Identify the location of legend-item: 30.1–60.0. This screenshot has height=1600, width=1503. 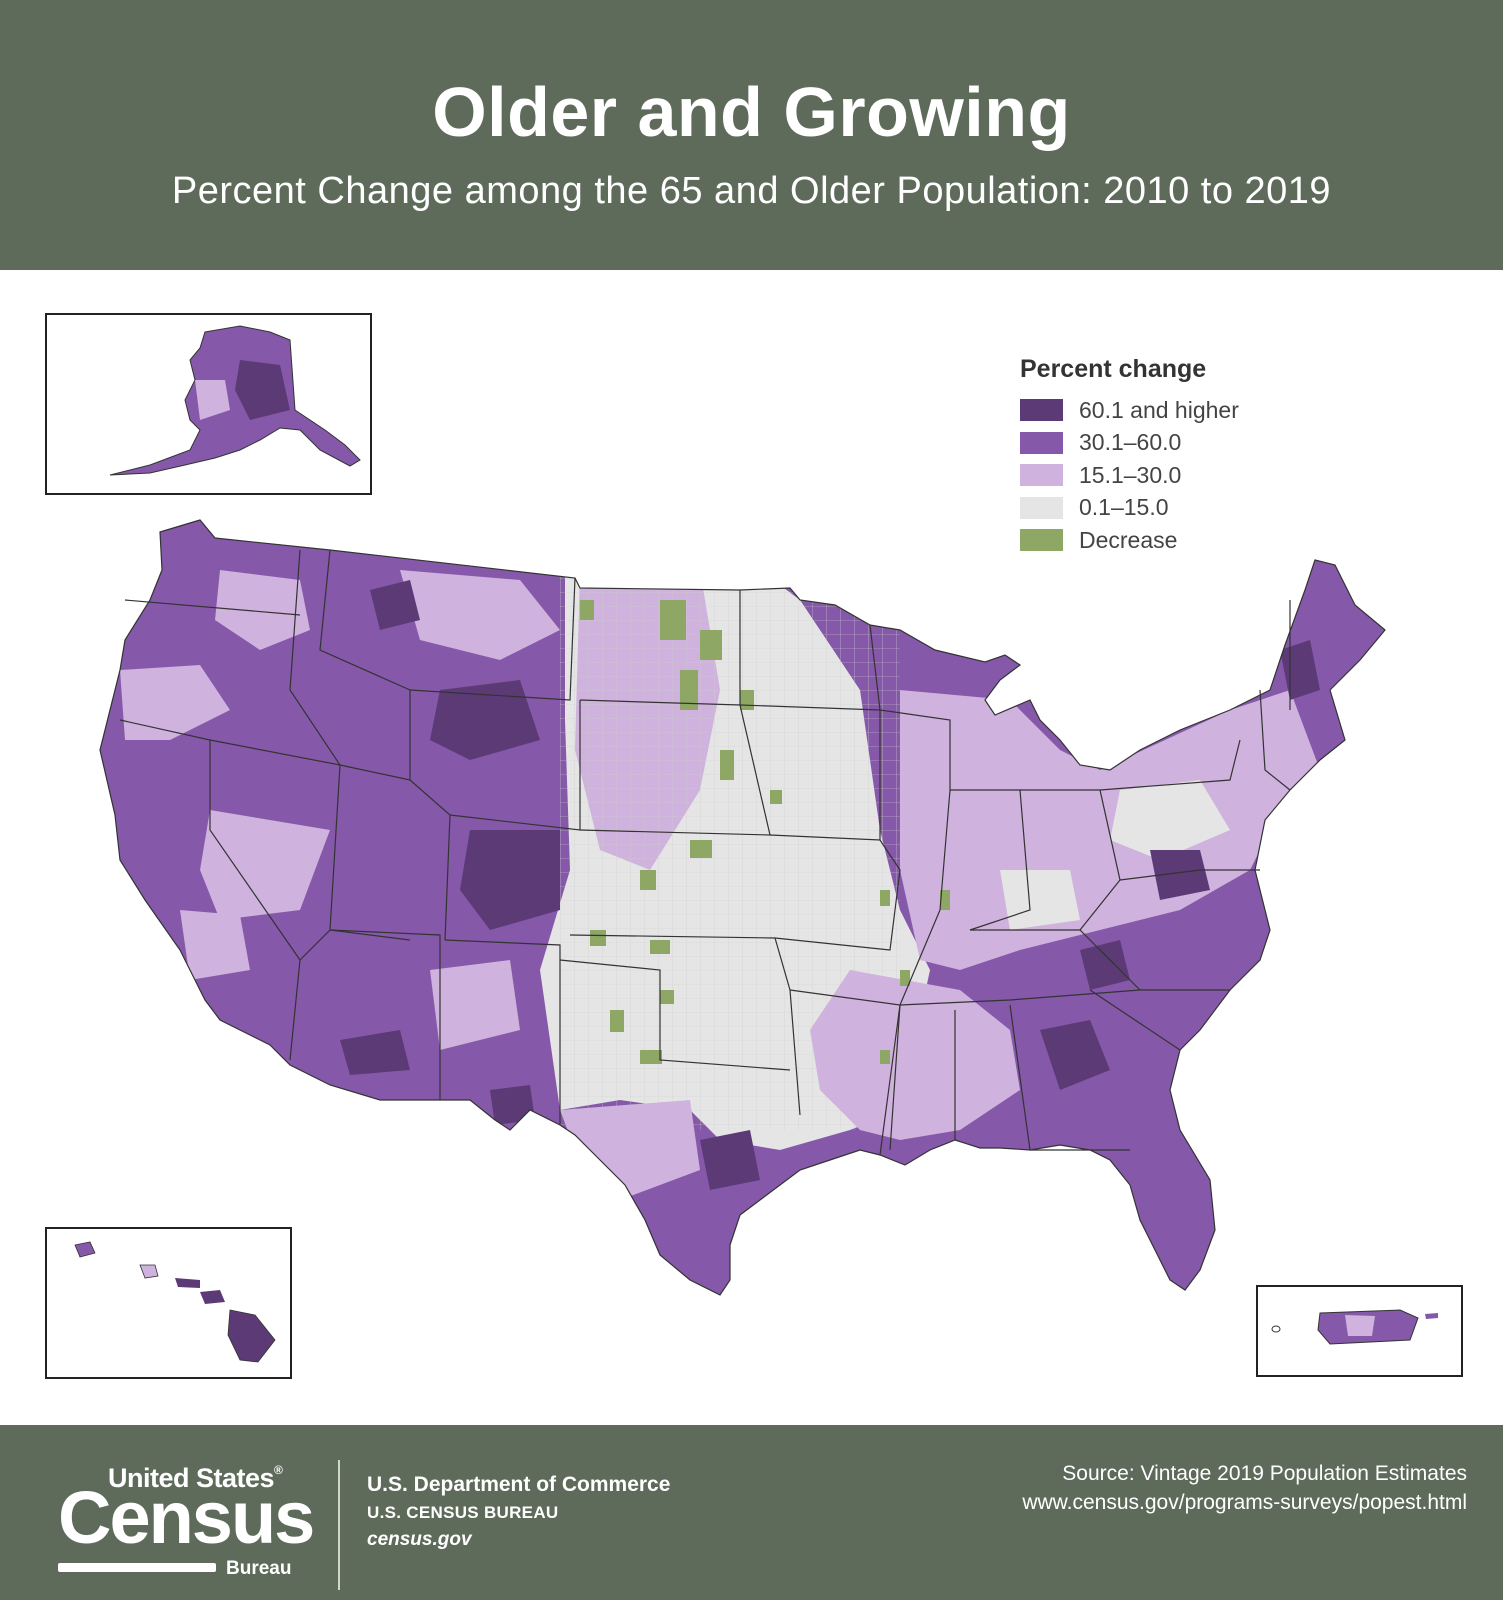
(1129, 443).